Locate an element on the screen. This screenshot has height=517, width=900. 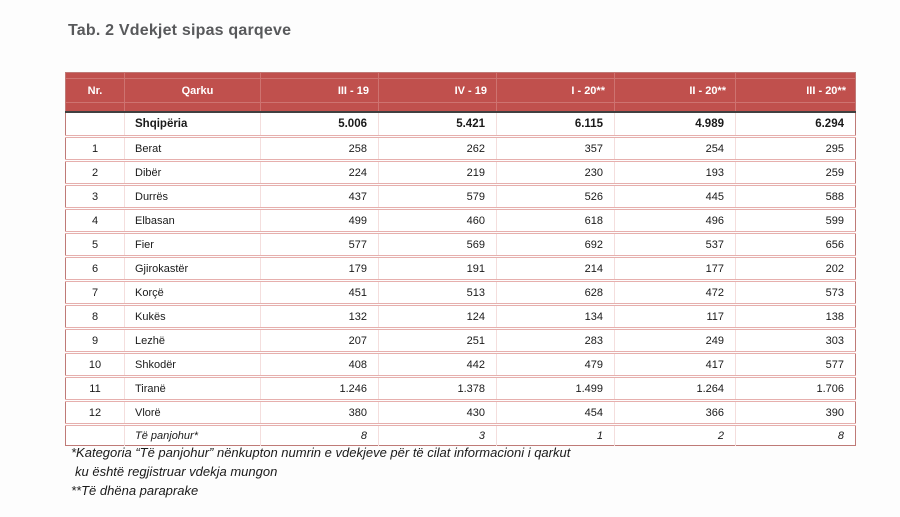
cell-value: 254 is located at coordinates (675, 149).